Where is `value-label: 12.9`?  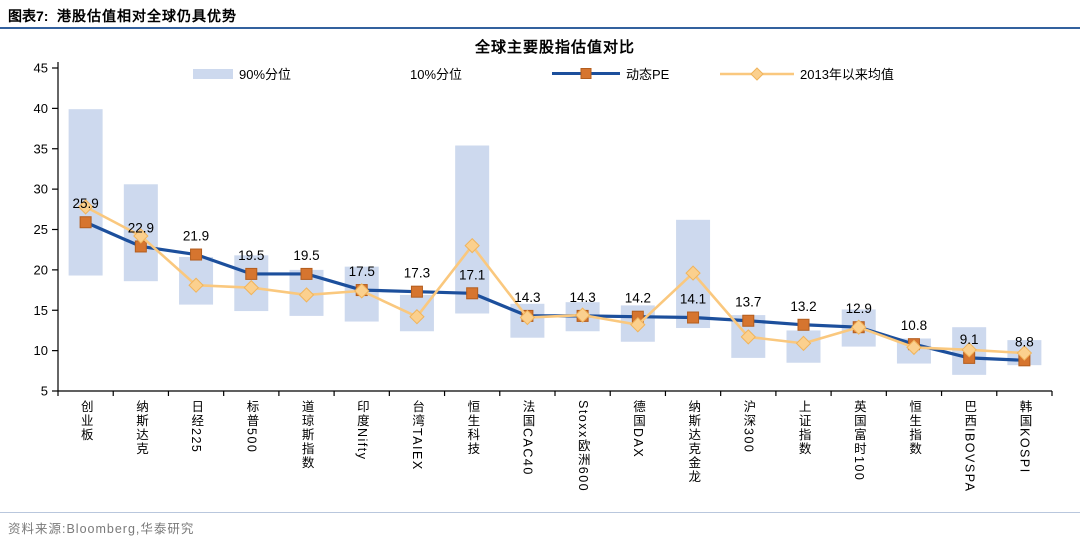 value-label: 12.9 is located at coordinates (859, 308).